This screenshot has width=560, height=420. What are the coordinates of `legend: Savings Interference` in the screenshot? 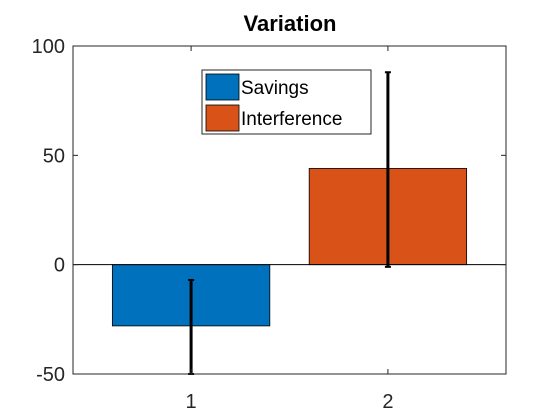 It's located at (286, 102).